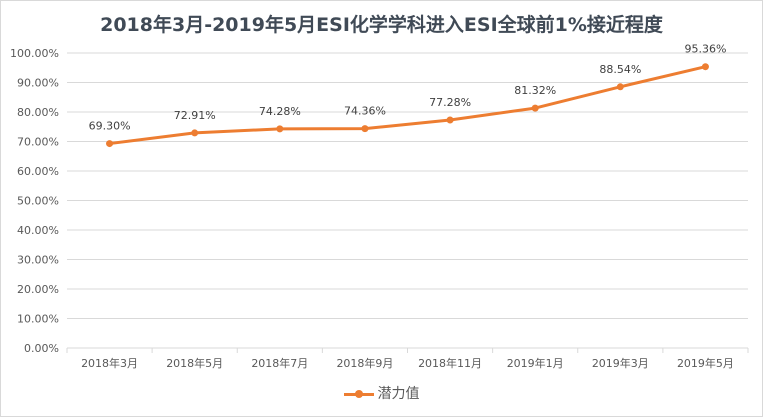  I want to click on x-tick-label: 2019年1月, so click(535, 363).